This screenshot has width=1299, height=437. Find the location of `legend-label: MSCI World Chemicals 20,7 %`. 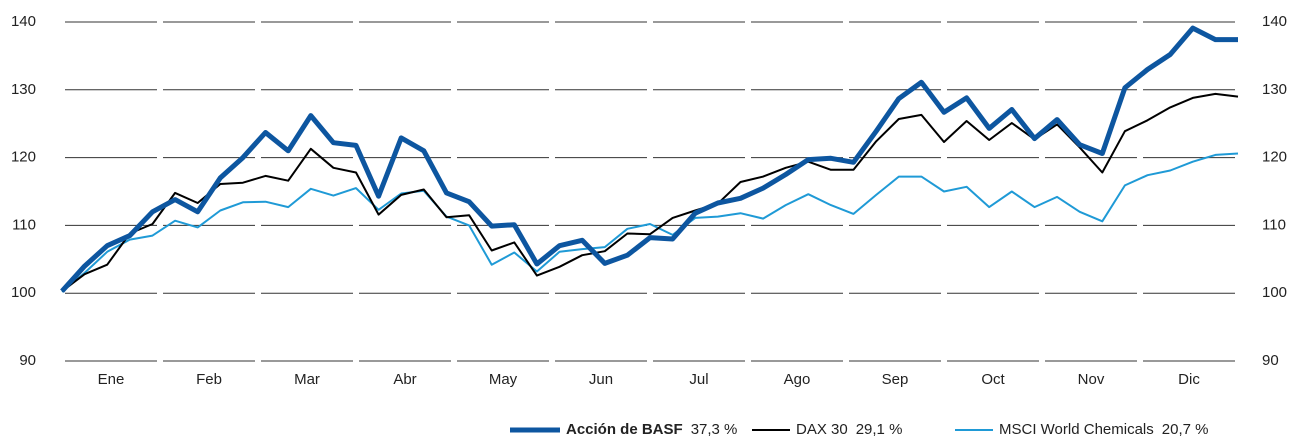

legend-label: MSCI World Chemicals 20,7 % is located at coordinates (1103, 429).